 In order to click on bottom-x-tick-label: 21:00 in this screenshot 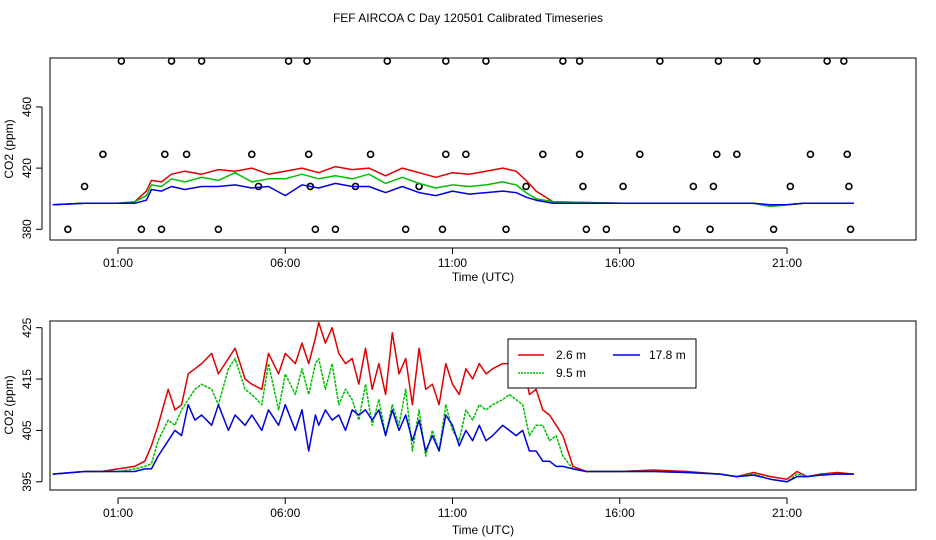, I will do `click(787, 513)`.